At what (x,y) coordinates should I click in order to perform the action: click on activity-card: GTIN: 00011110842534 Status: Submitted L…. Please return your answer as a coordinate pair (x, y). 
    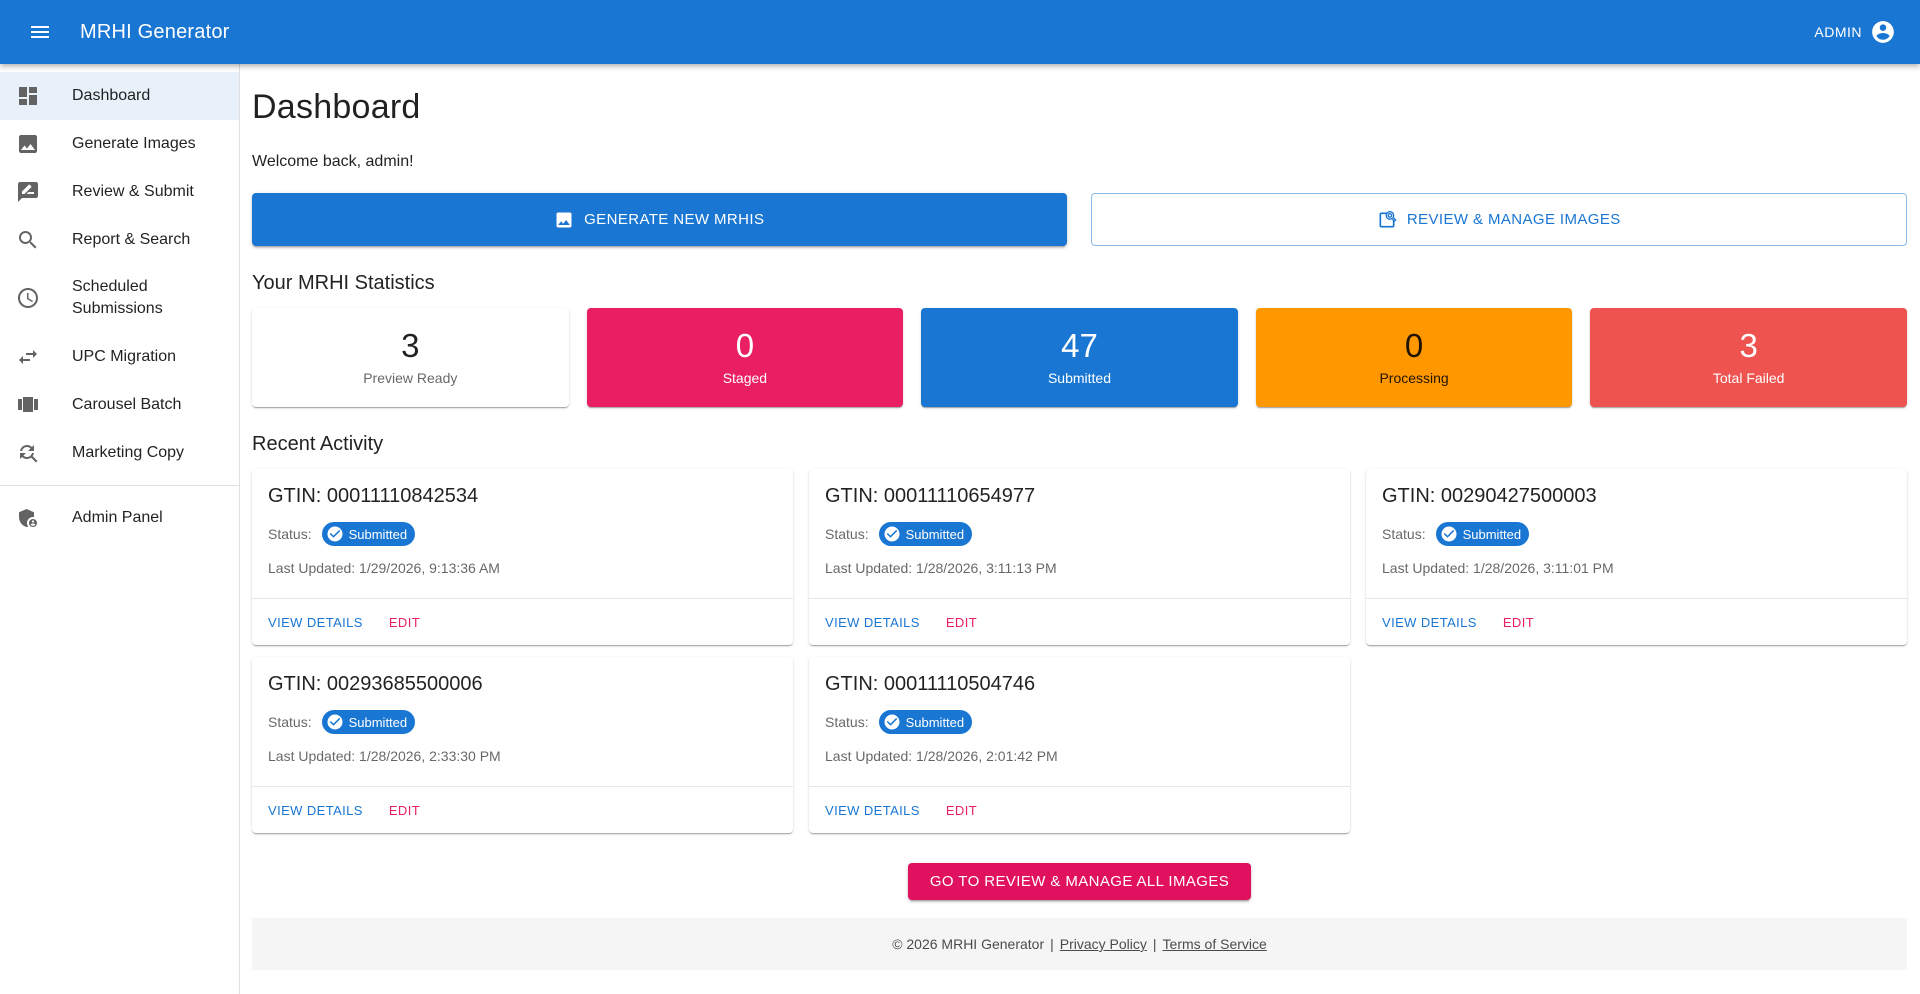
    Looking at the image, I should click on (522, 557).